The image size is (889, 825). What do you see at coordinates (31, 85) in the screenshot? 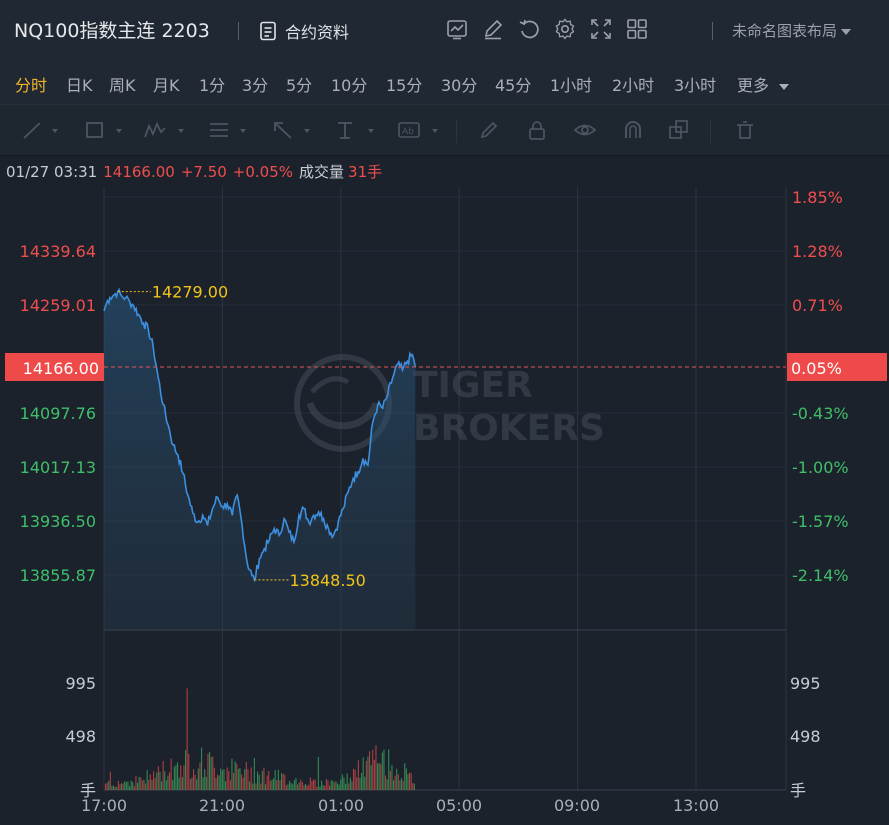
I see `tab-period: 分时` at bounding box center [31, 85].